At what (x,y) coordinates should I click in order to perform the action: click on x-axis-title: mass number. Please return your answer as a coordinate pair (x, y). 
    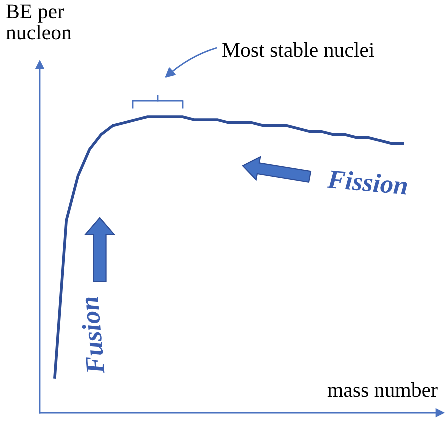
    Looking at the image, I should click on (383, 390).